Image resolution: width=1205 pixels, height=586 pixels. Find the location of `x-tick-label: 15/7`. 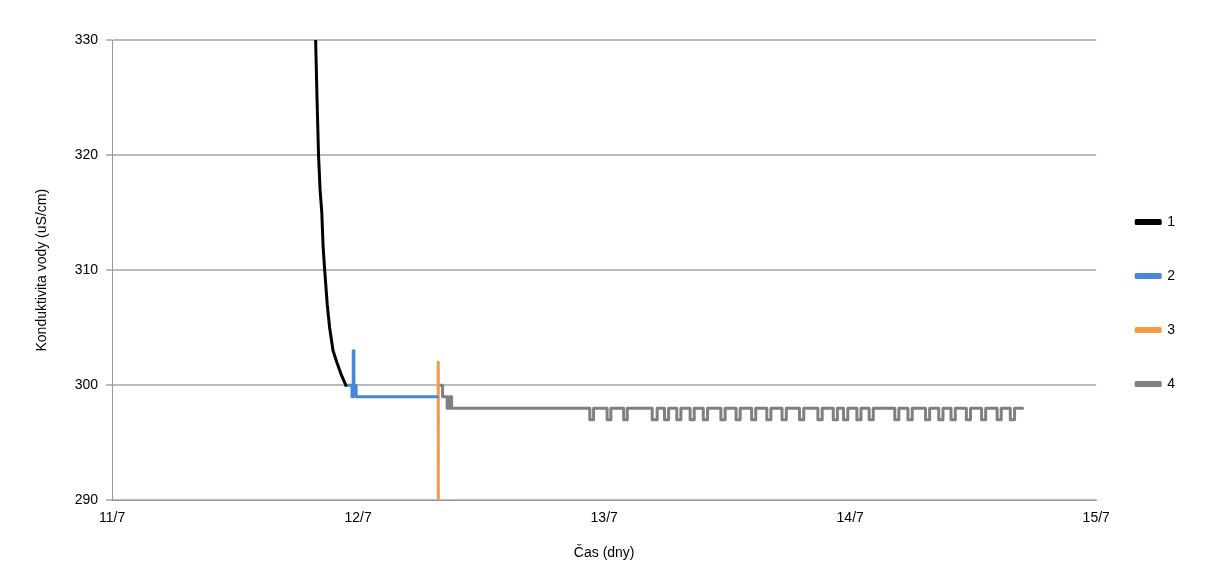

x-tick-label: 15/7 is located at coordinates (1096, 516).